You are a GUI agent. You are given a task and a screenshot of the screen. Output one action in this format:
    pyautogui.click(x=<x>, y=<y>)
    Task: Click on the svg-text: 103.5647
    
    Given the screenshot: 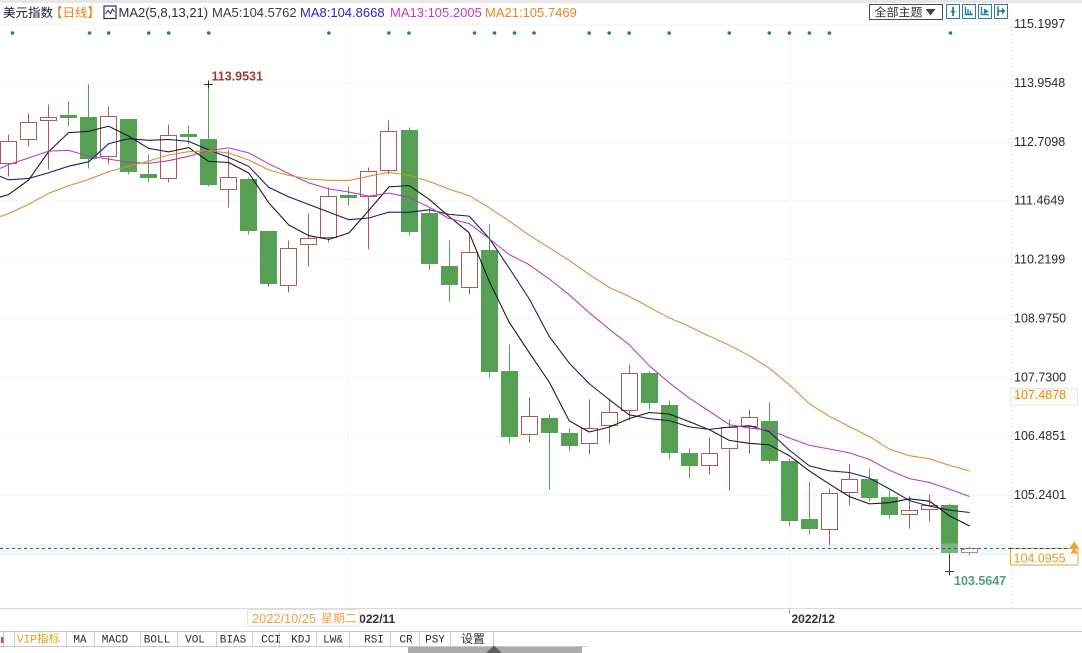 What is the action you would take?
    pyautogui.click(x=980, y=581)
    